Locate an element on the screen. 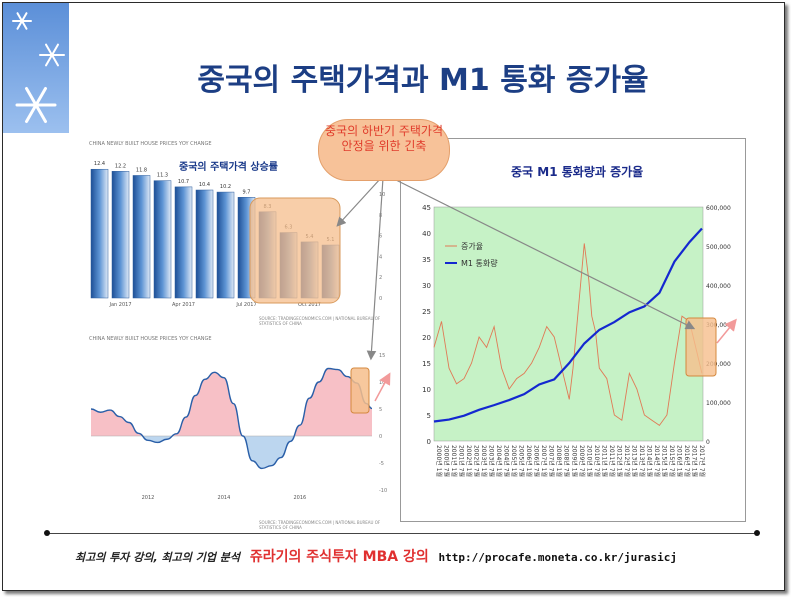 The width and height of the screenshot is (791, 597). left-accent-bar is located at coordinates (36, 68).